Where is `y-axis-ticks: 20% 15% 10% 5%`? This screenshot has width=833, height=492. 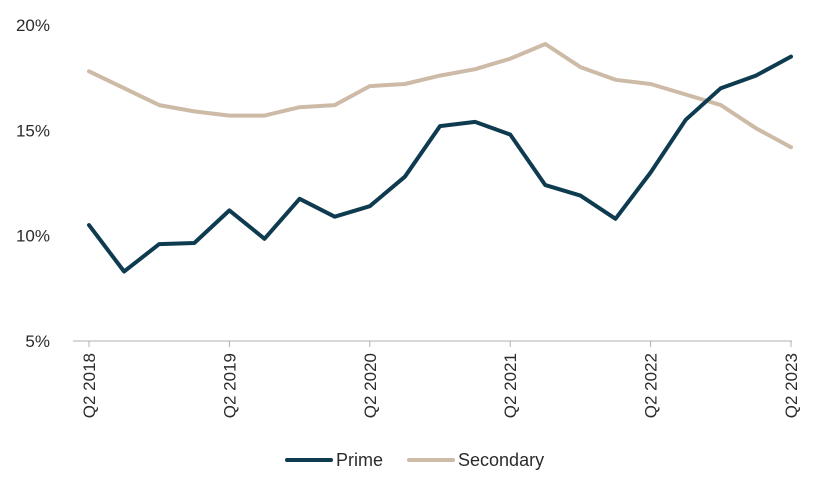 y-axis-ticks: 20% 15% 10% 5% is located at coordinates (33, 183).